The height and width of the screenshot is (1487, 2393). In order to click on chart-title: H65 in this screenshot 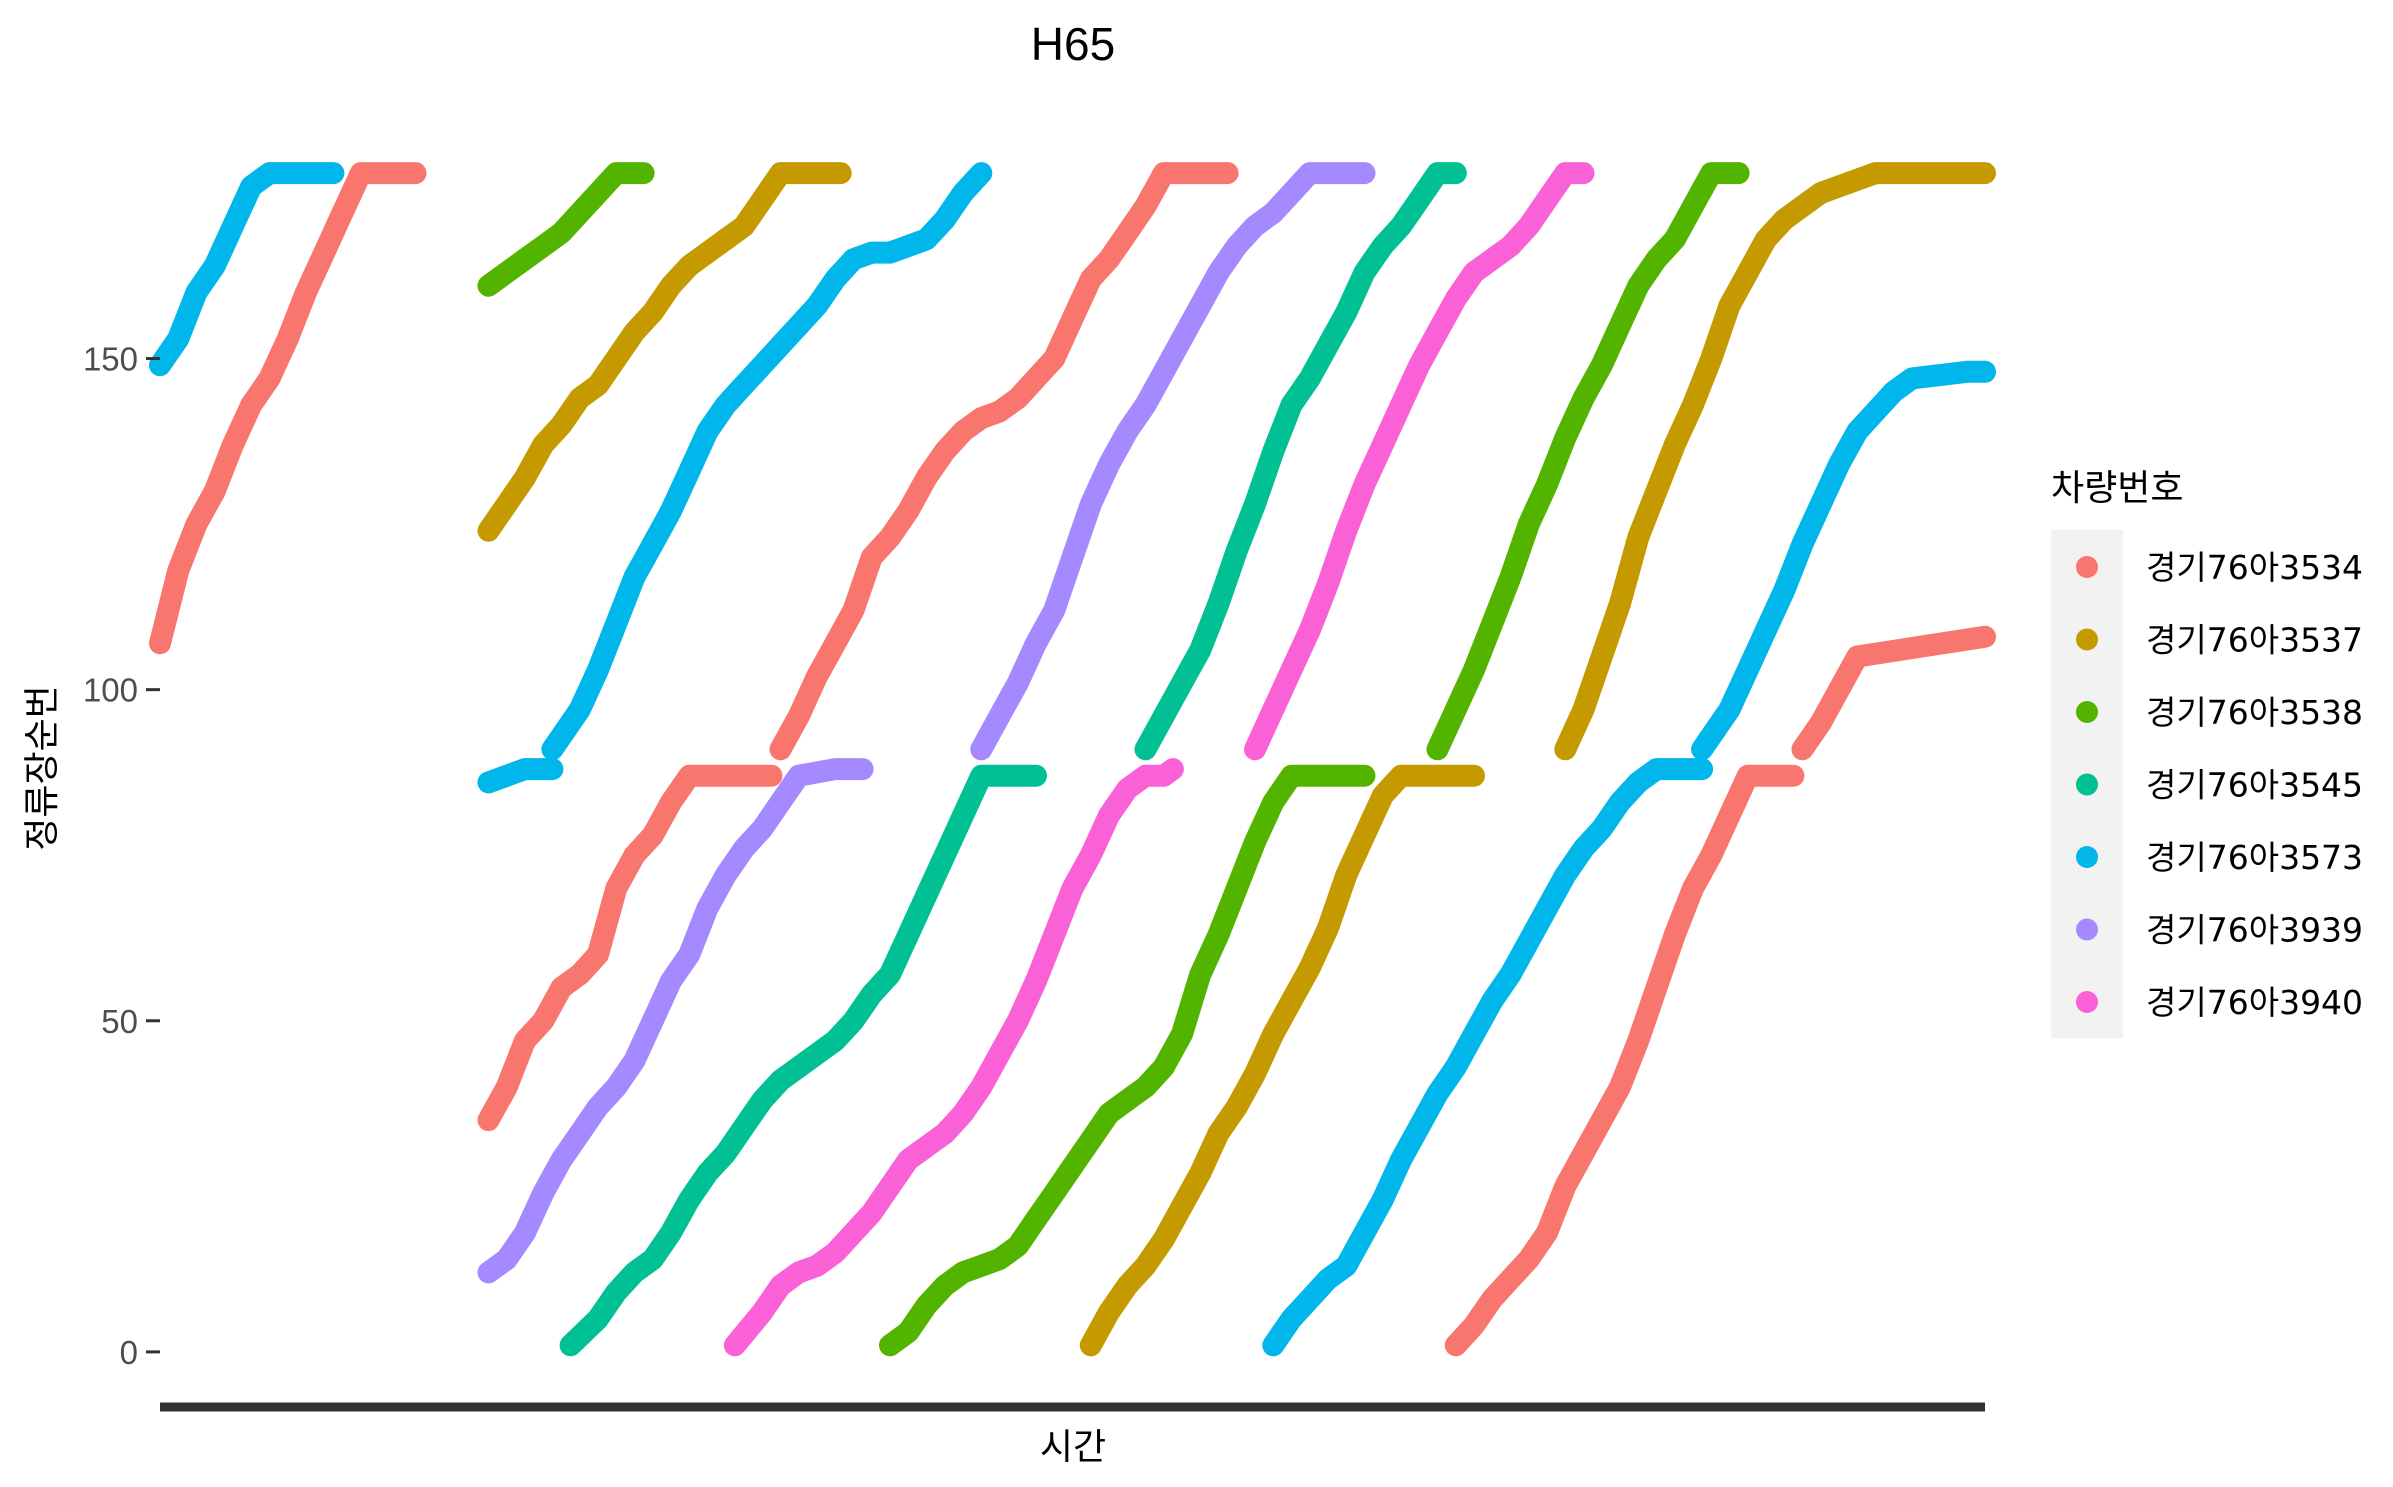, I will do `click(1073, 44)`.